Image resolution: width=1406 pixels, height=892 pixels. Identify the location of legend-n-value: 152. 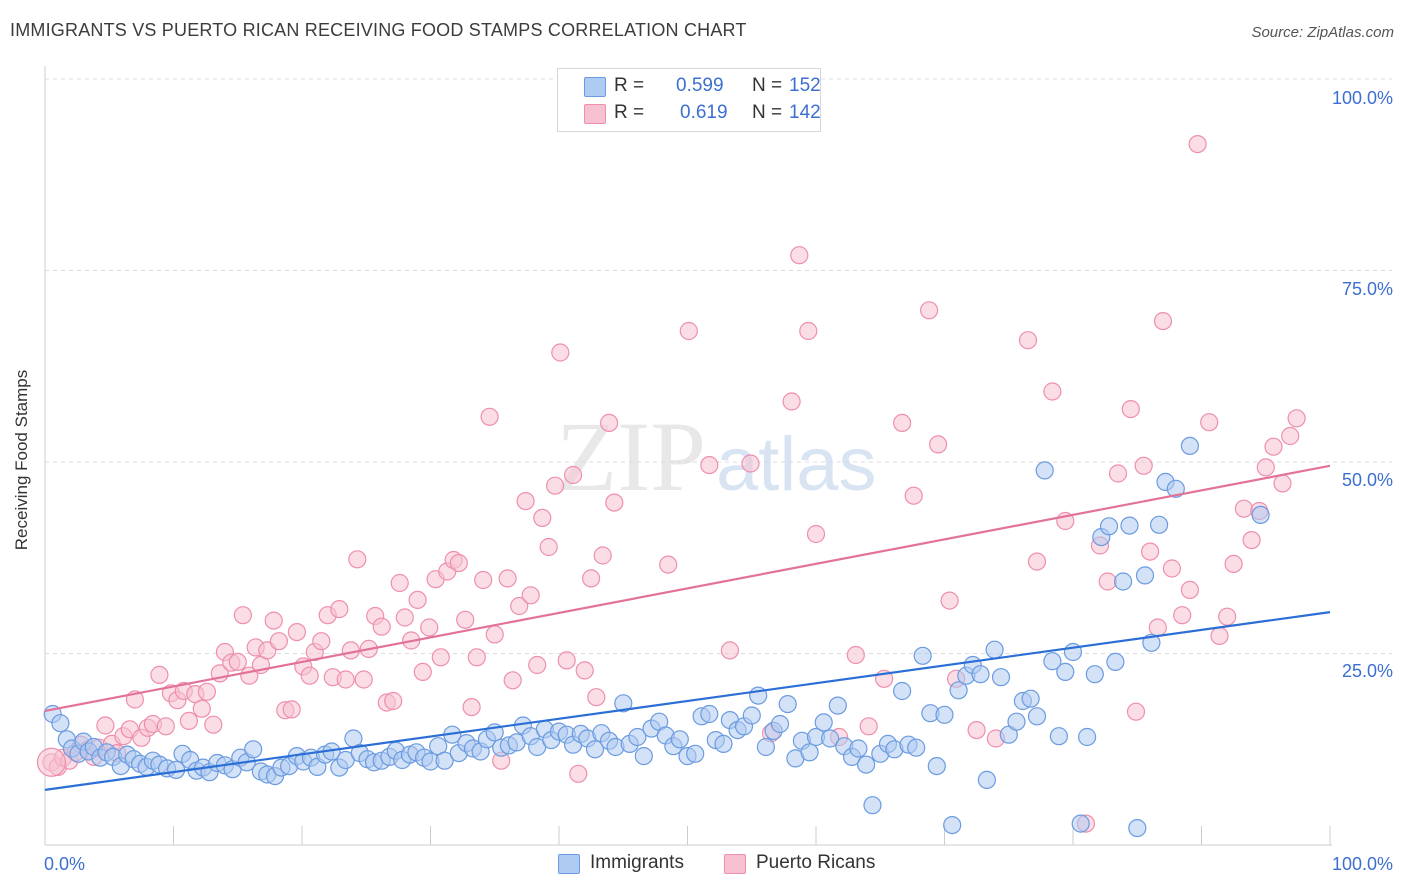
(805, 85).